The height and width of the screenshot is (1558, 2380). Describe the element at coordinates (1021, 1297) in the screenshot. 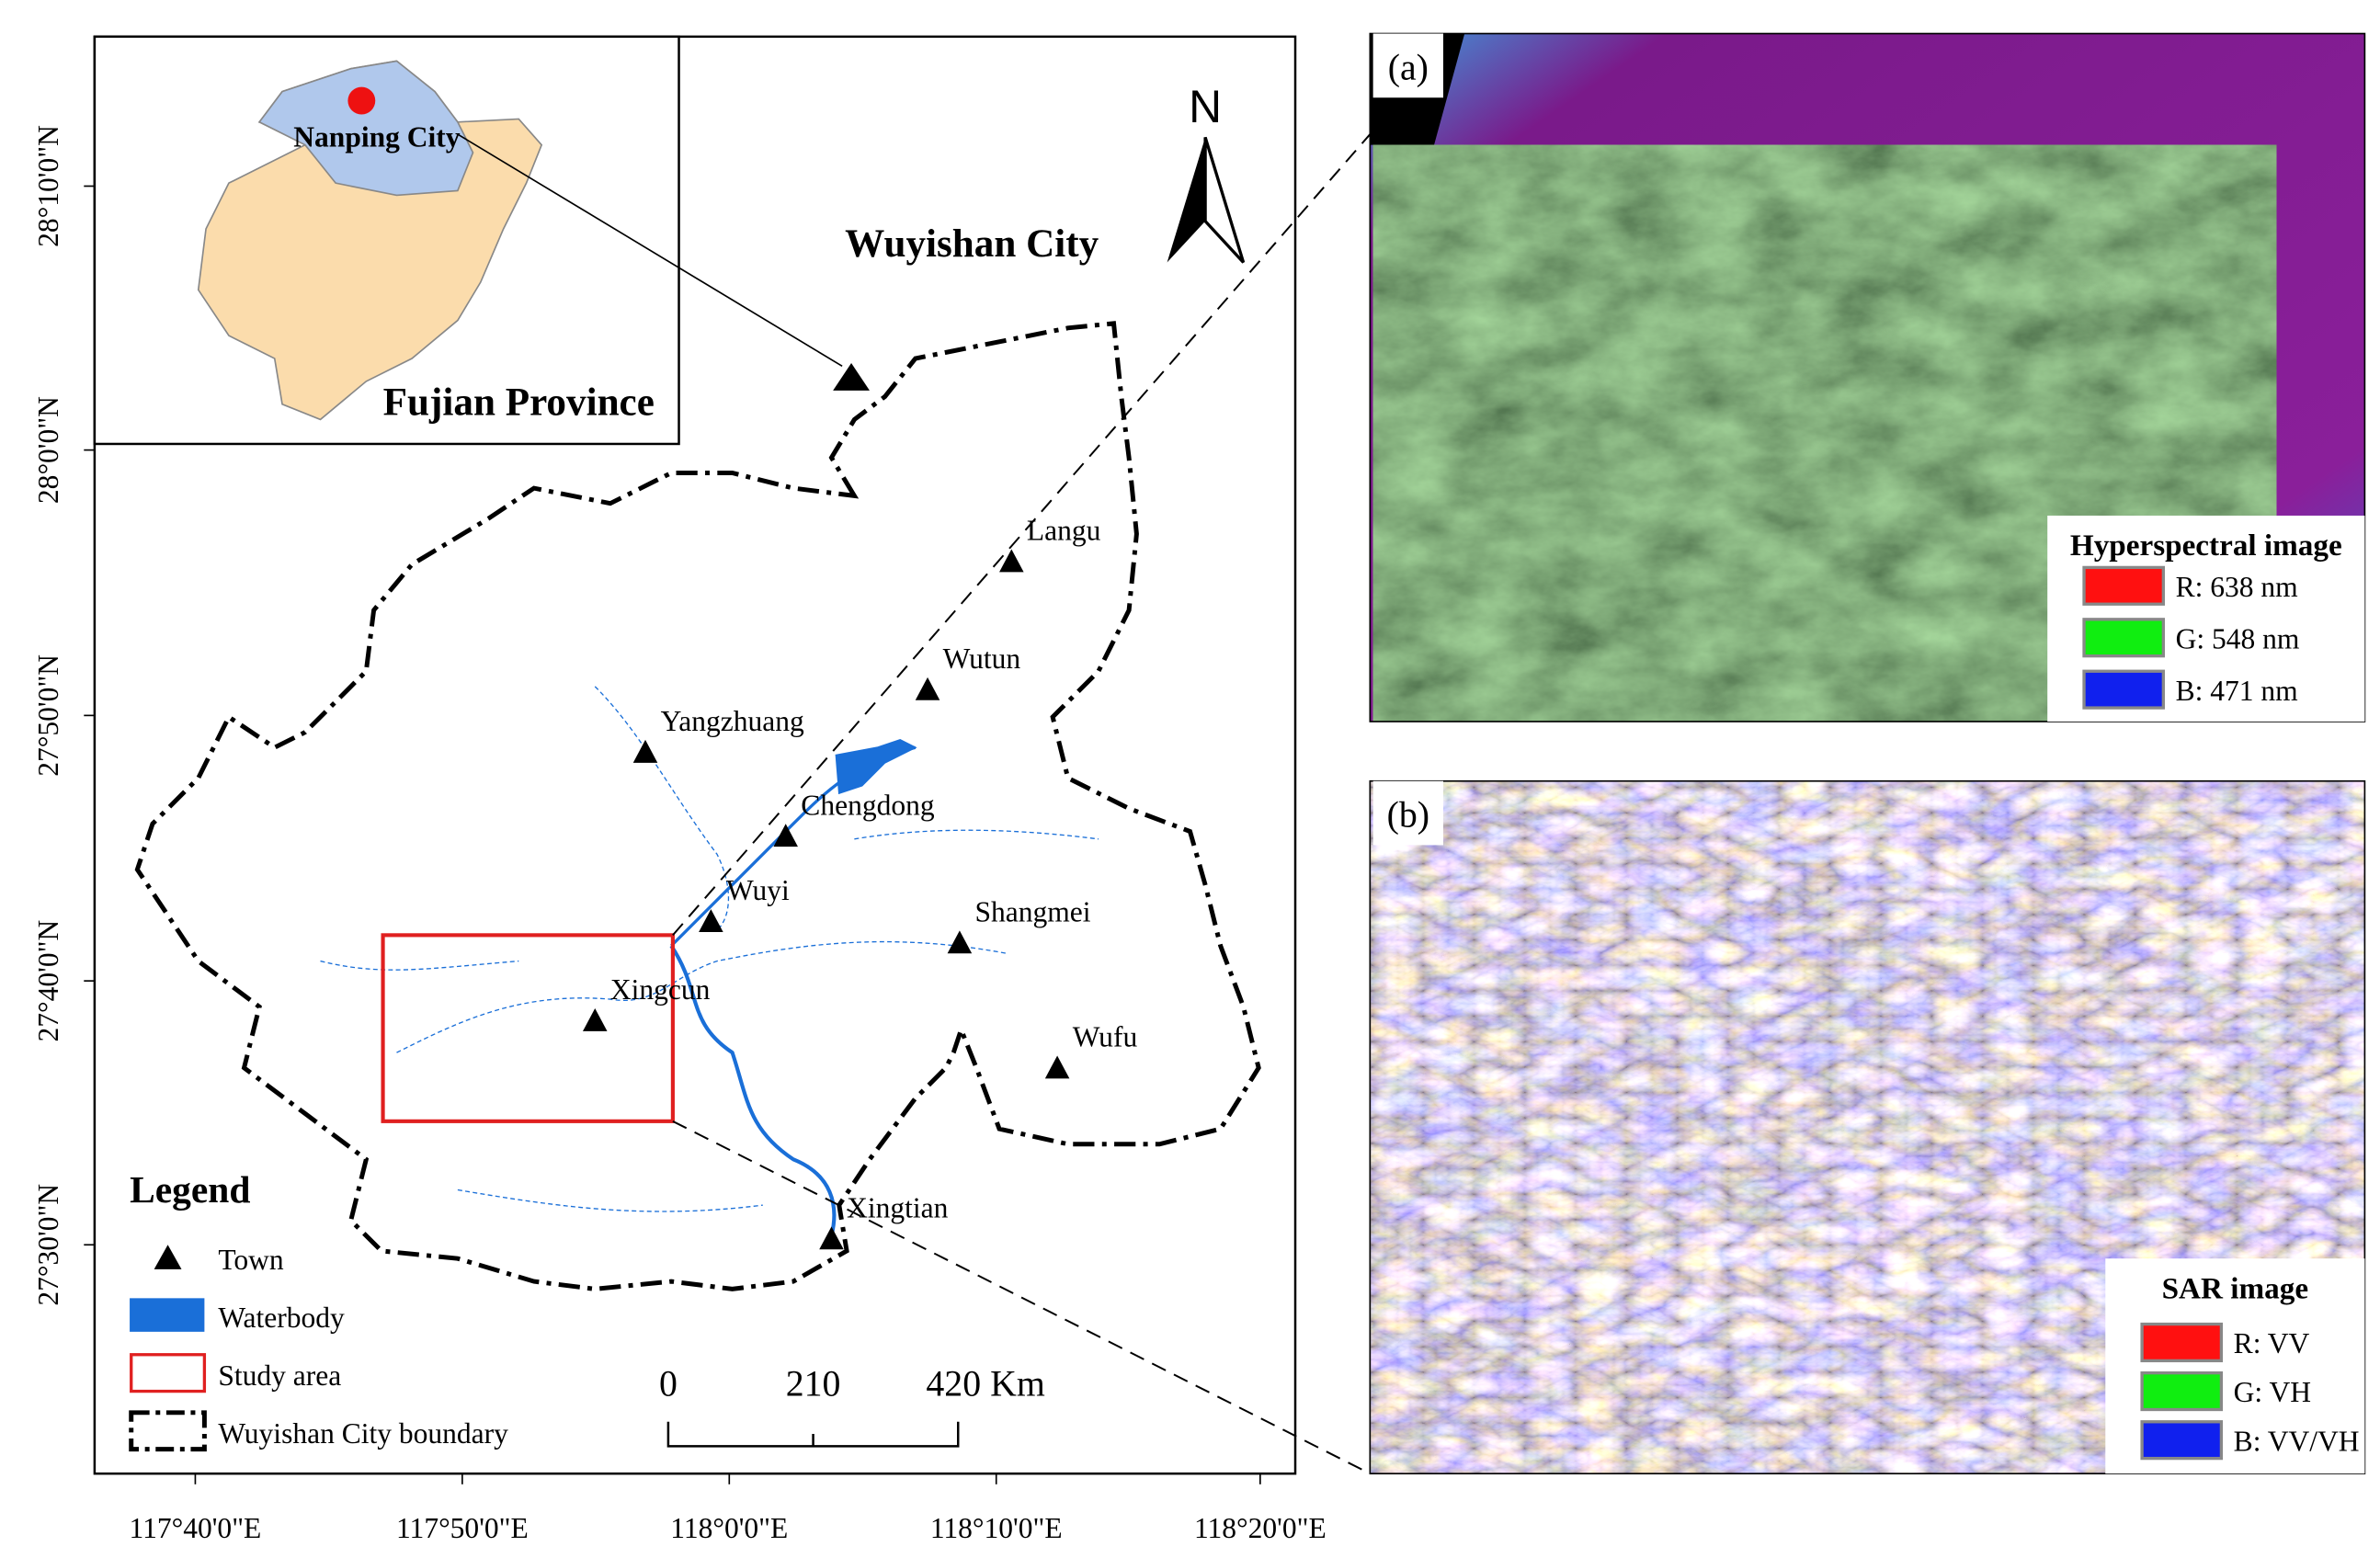

I see `connector` at that location.